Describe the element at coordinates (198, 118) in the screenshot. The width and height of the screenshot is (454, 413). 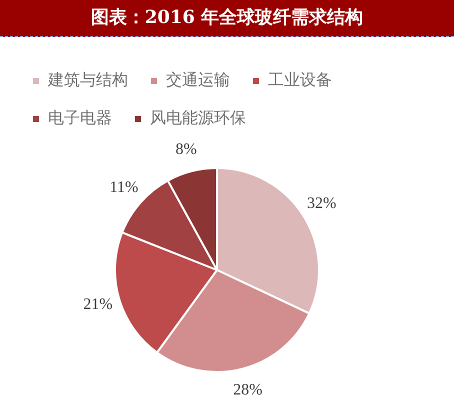
I see `legend-label: 风电能源环保` at that location.